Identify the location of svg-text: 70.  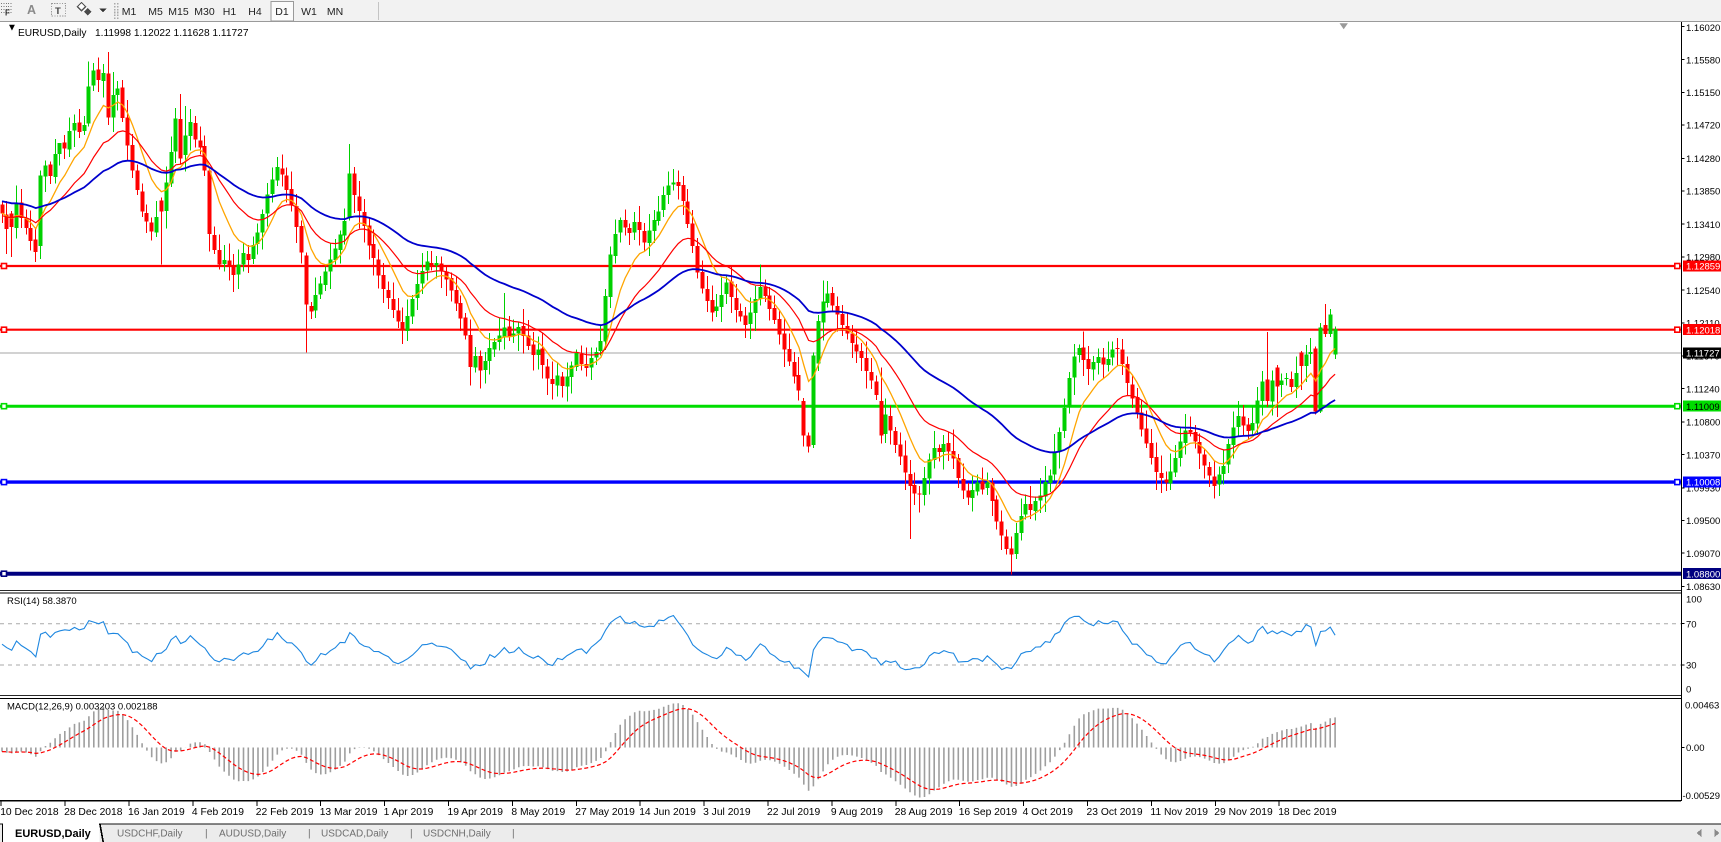
(1691, 624).